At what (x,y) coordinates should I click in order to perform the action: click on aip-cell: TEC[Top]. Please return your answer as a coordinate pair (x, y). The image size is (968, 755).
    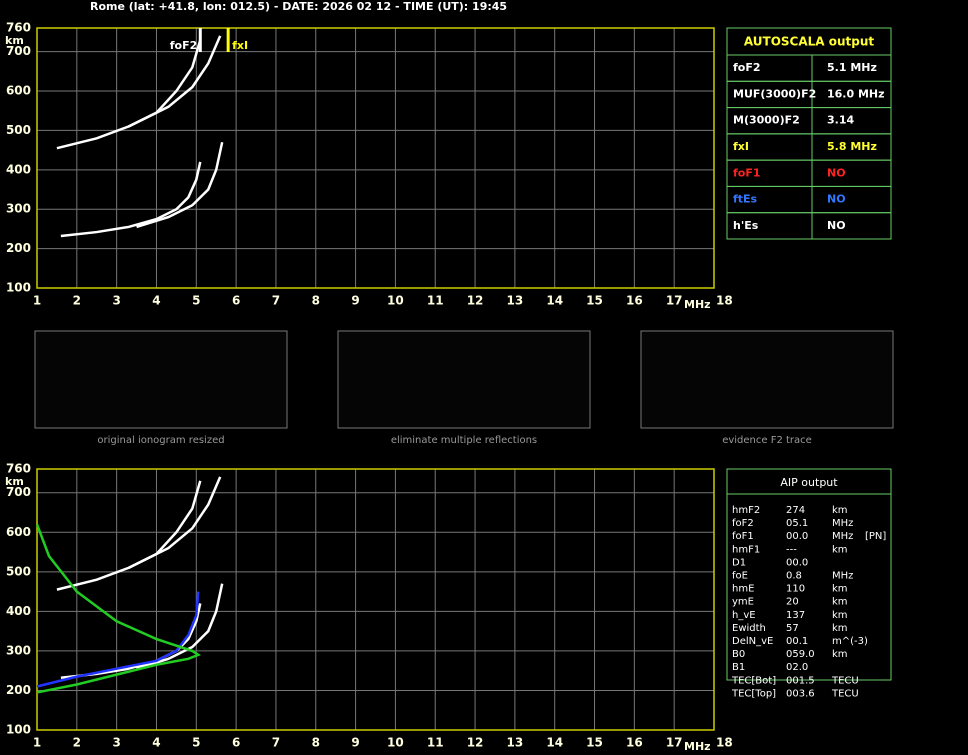
    Looking at the image, I should click on (753, 693).